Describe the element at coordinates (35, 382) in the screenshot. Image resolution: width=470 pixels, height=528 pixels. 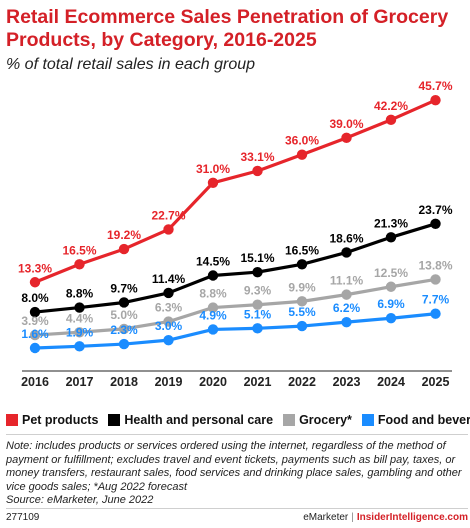
I see `x-tick-label: 2016` at that location.